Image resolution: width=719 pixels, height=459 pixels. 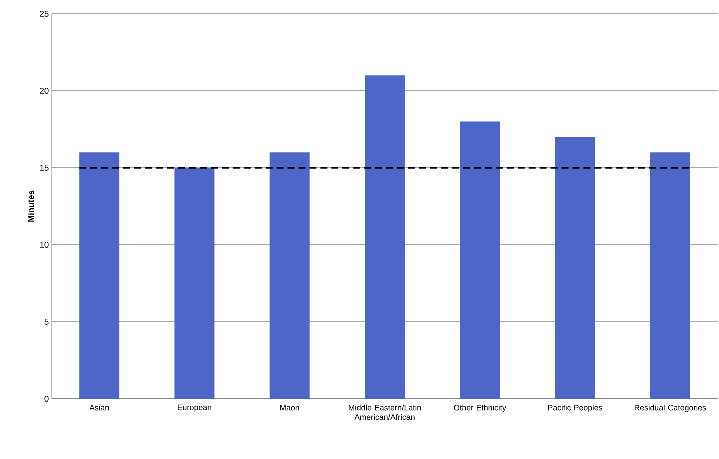 I want to click on y-axis-title: Minutes, so click(x=31, y=206).